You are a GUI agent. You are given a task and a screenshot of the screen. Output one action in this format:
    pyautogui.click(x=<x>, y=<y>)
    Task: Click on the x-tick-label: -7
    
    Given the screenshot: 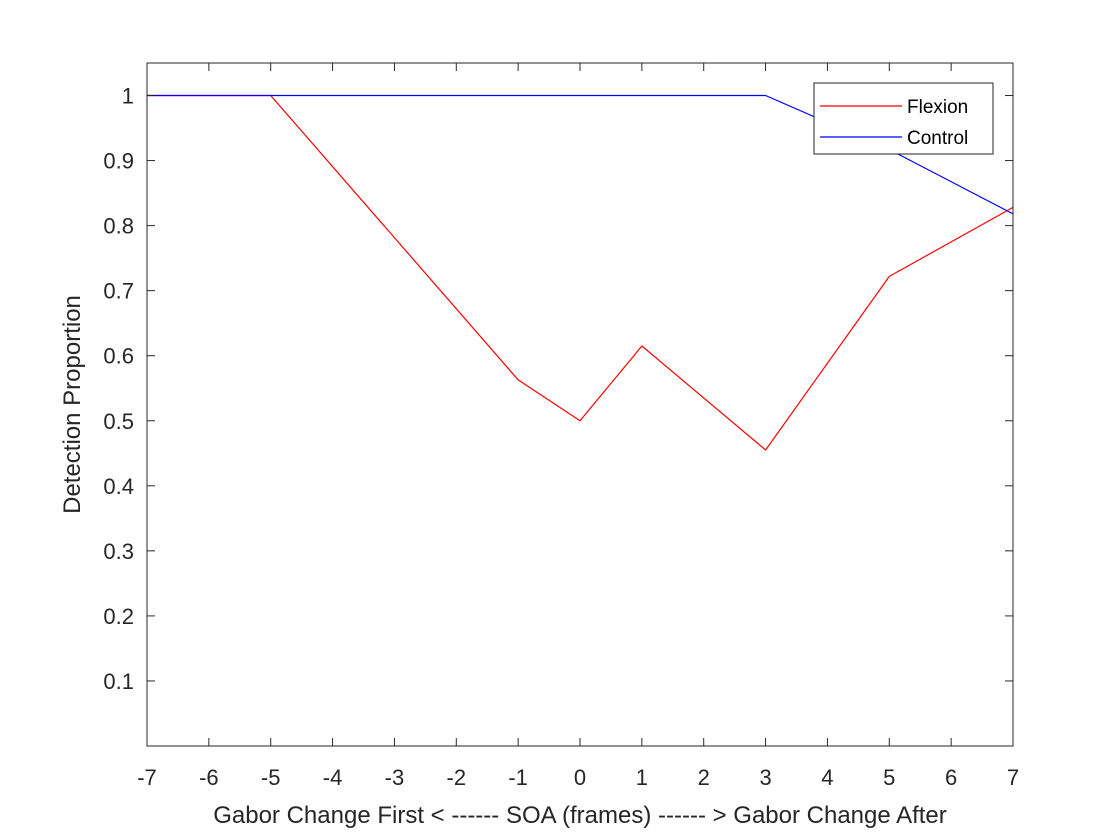 What is the action you would take?
    pyautogui.click(x=147, y=777)
    